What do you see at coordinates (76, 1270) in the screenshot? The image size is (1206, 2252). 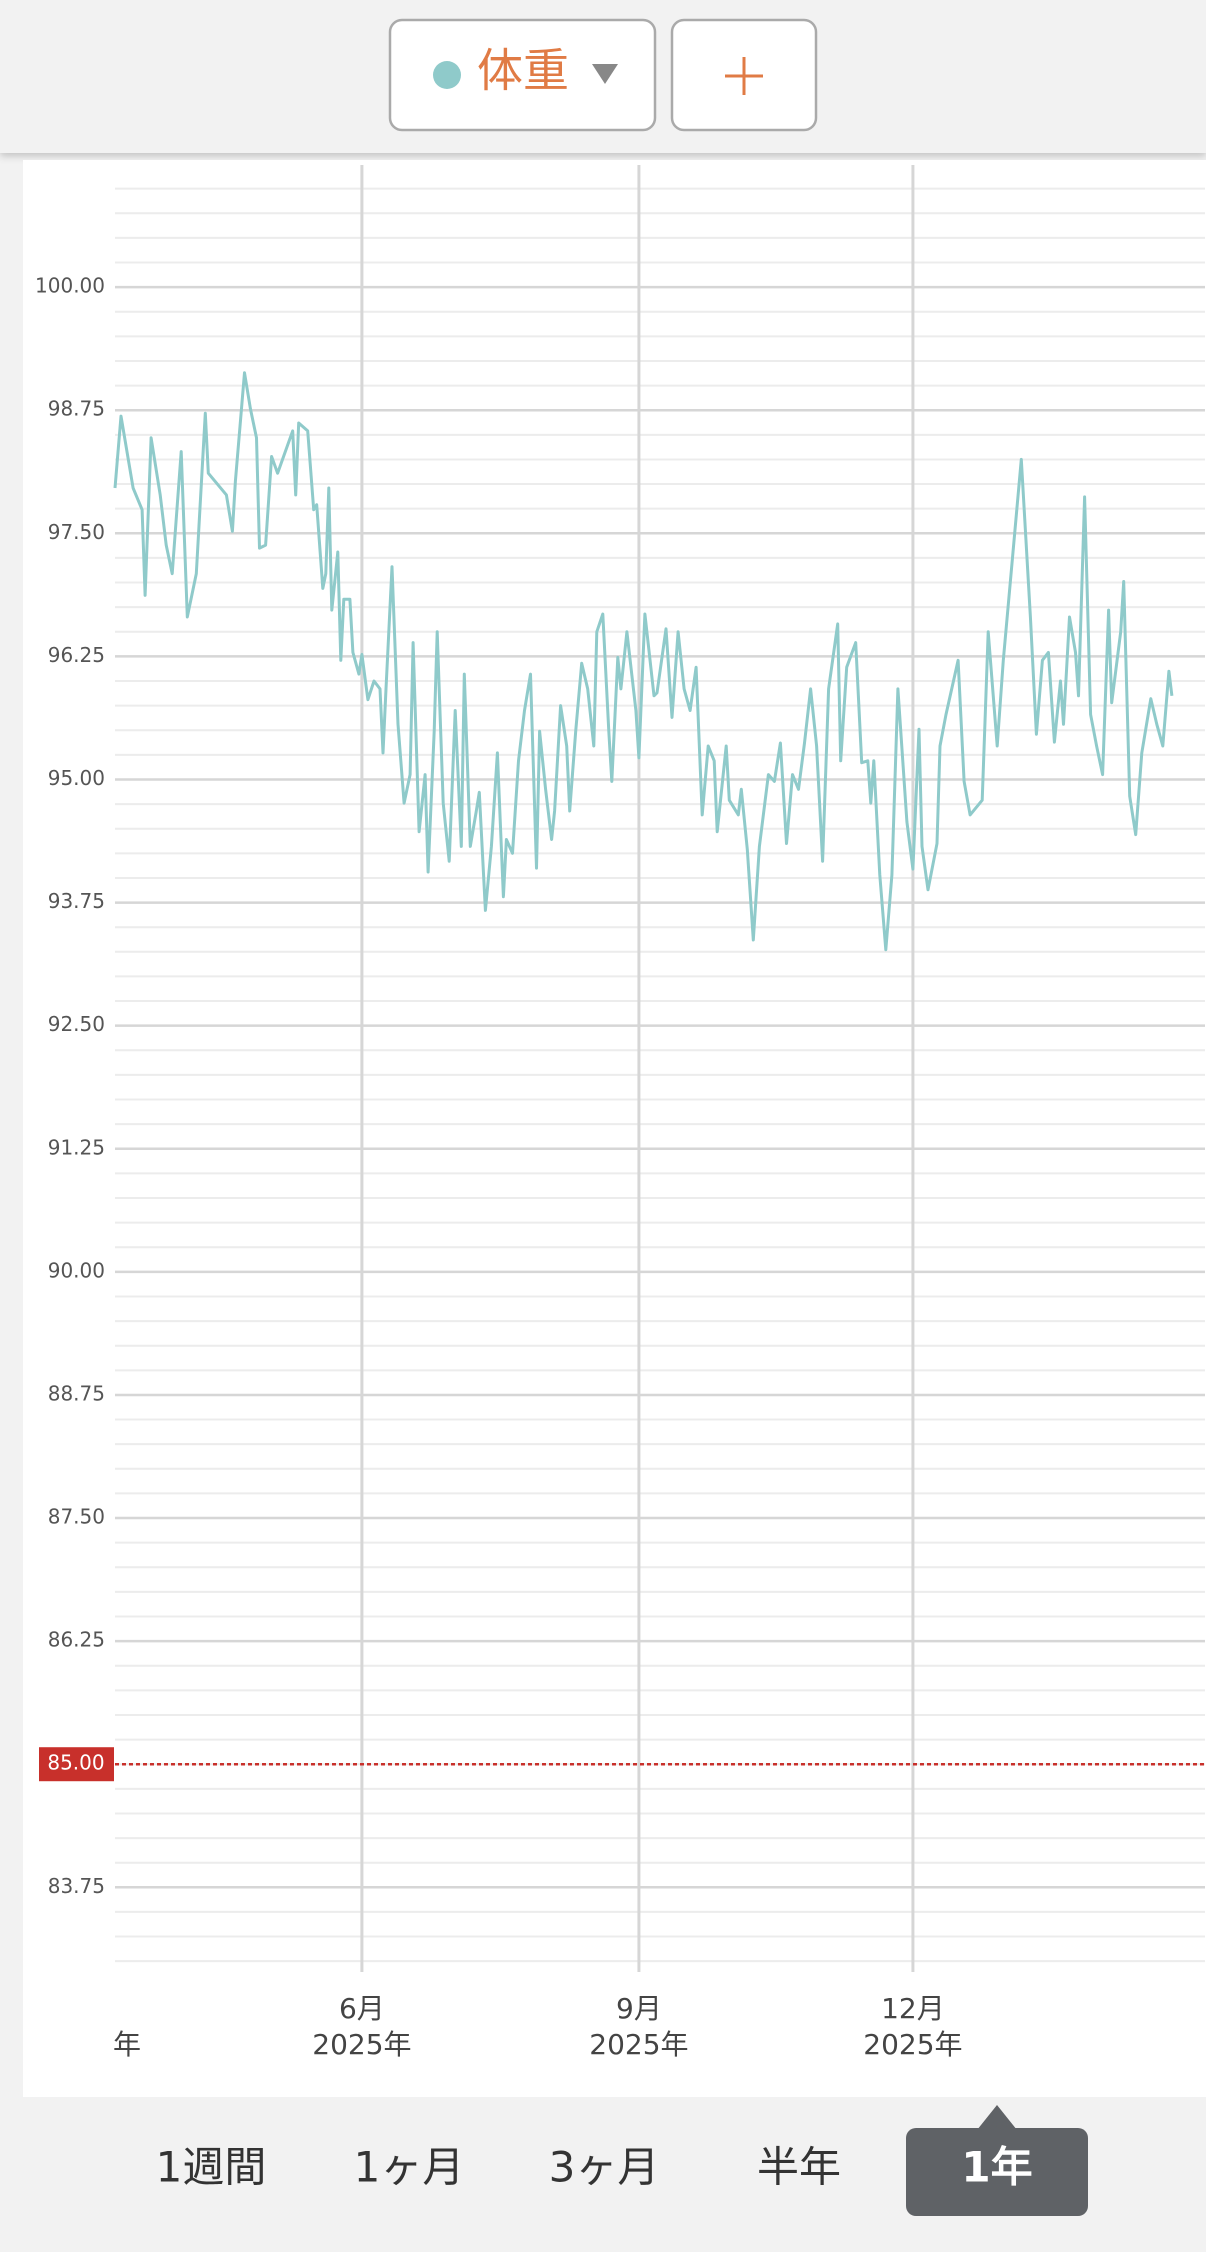 I see `y-tick-label: 90.00` at bounding box center [76, 1270].